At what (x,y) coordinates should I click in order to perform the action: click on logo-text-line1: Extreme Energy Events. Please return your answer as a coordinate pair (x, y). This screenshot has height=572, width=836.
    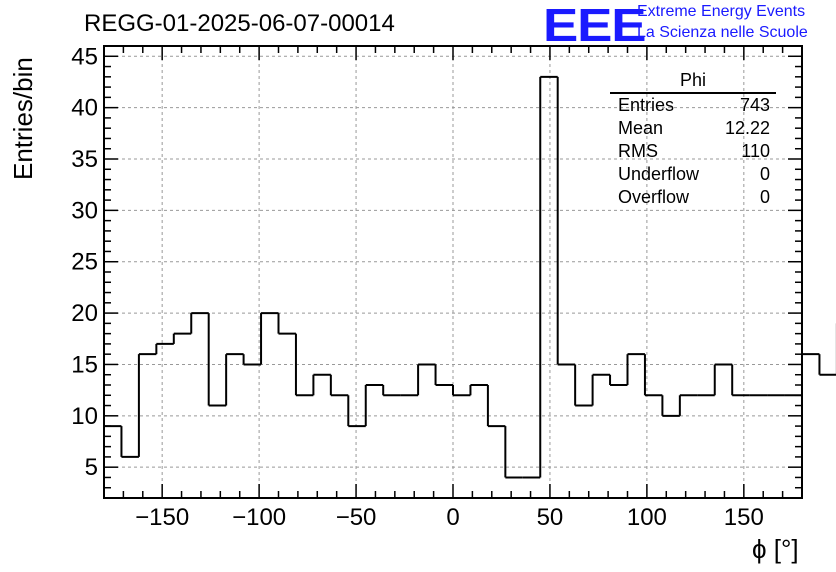
    Looking at the image, I should click on (721, 11).